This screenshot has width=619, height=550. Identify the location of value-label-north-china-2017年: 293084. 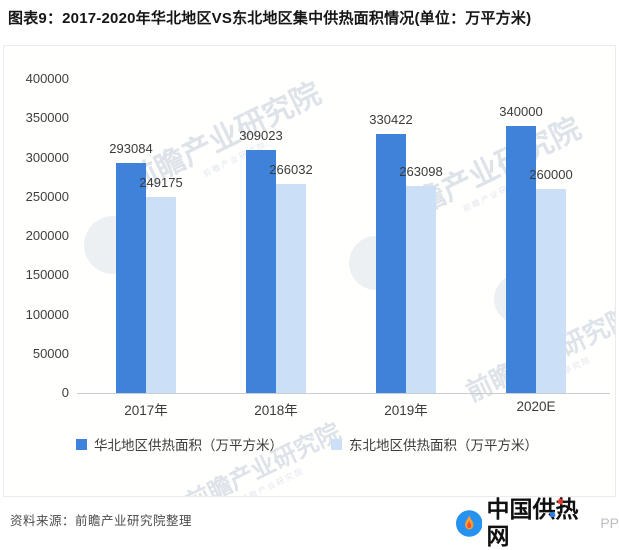
(131, 148).